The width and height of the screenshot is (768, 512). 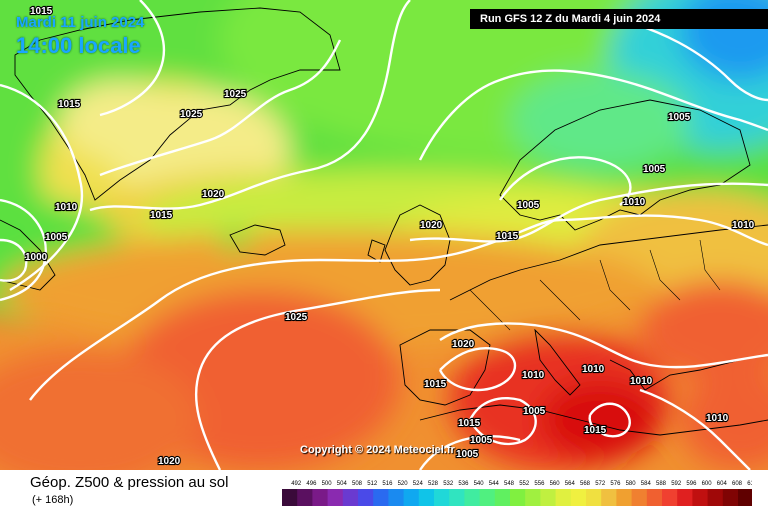 What do you see at coordinates (433, 484) in the screenshot?
I see `legend-tick-label: 528` at bounding box center [433, 484].